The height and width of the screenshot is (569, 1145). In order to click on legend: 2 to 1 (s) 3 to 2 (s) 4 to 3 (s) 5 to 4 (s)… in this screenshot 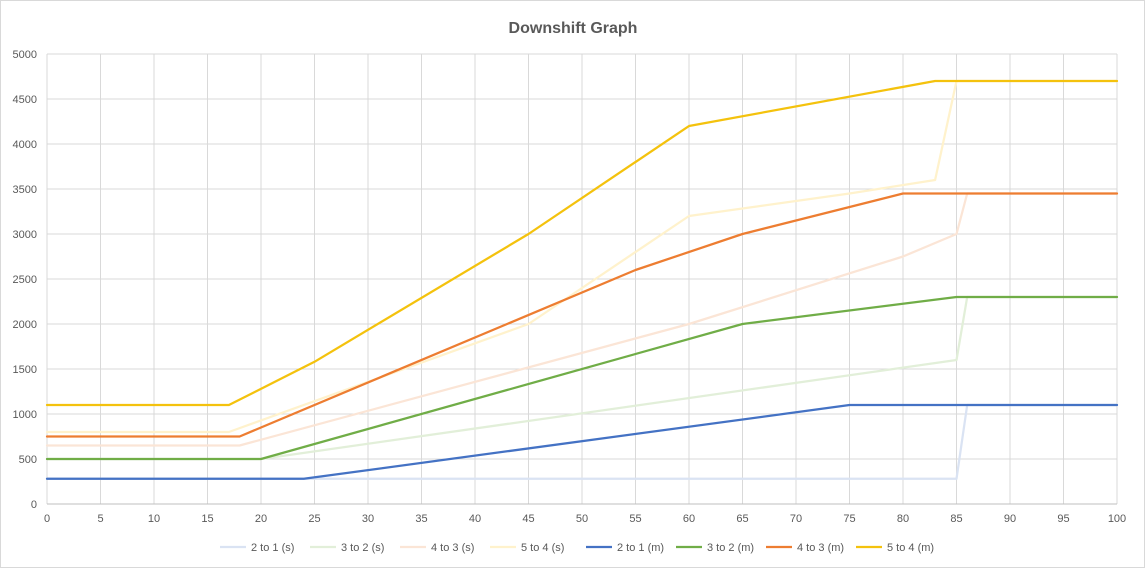, I will do `click(577, 548)`.